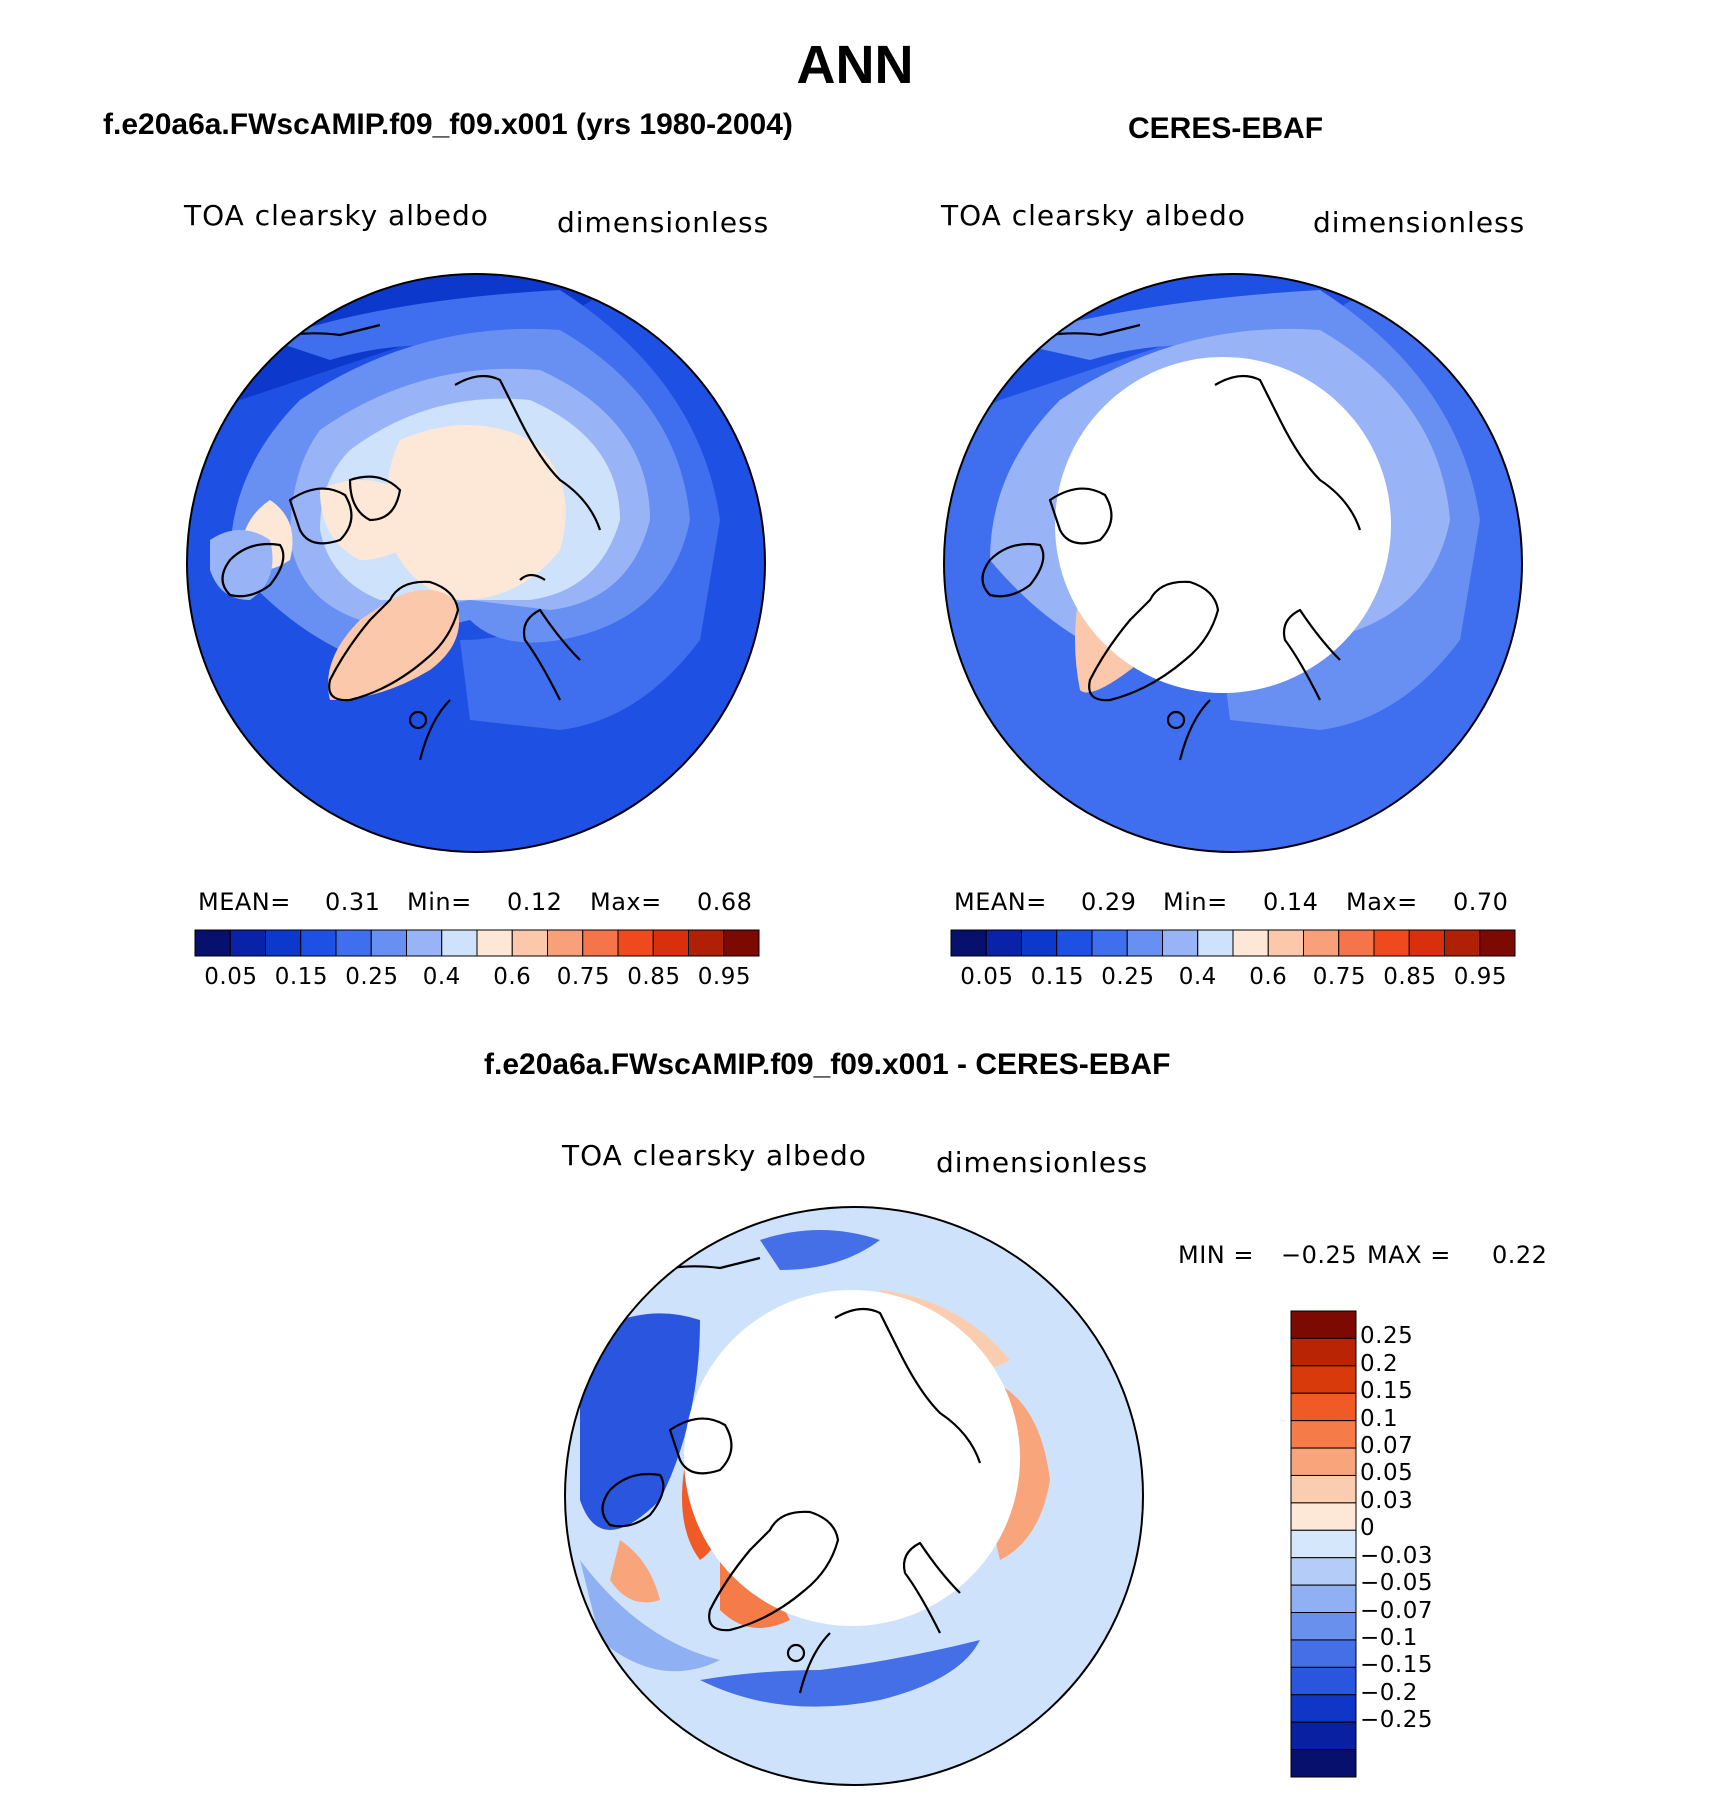  I want to click on panel2-colorbar, so click(1233, 943).